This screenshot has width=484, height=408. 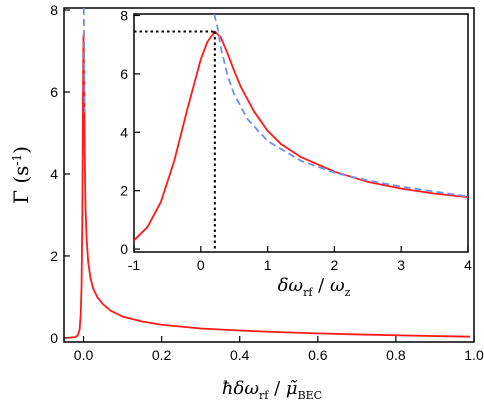 I want to click on main-asymptote-dashed-line, so click(x=84, y=60).